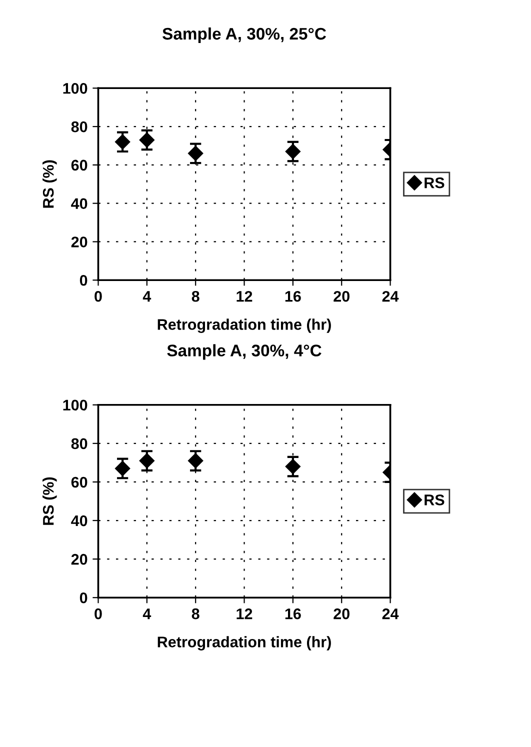  I want to click on chart-title: Sample A, 30%, 25°C, so click(244, 35).